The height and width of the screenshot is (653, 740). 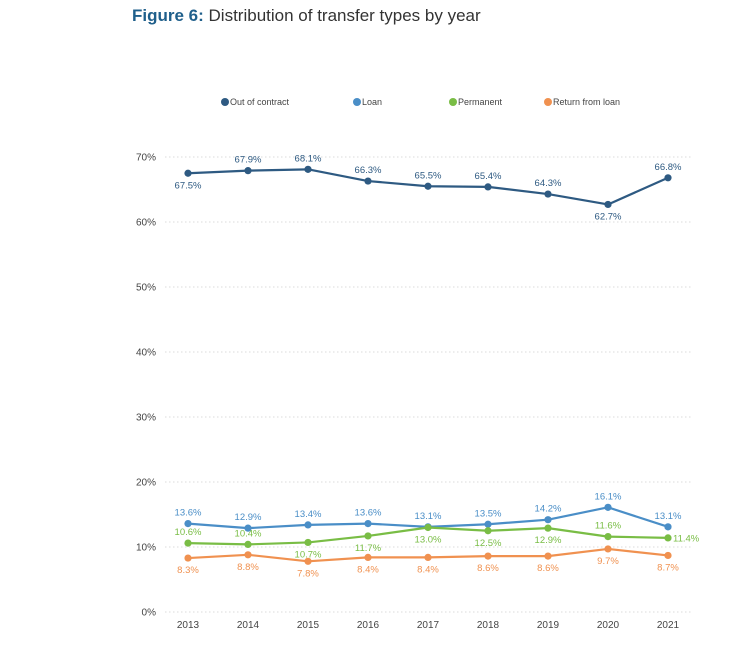 I want to click on legend-label: Loan, so click(x=372, y=102).